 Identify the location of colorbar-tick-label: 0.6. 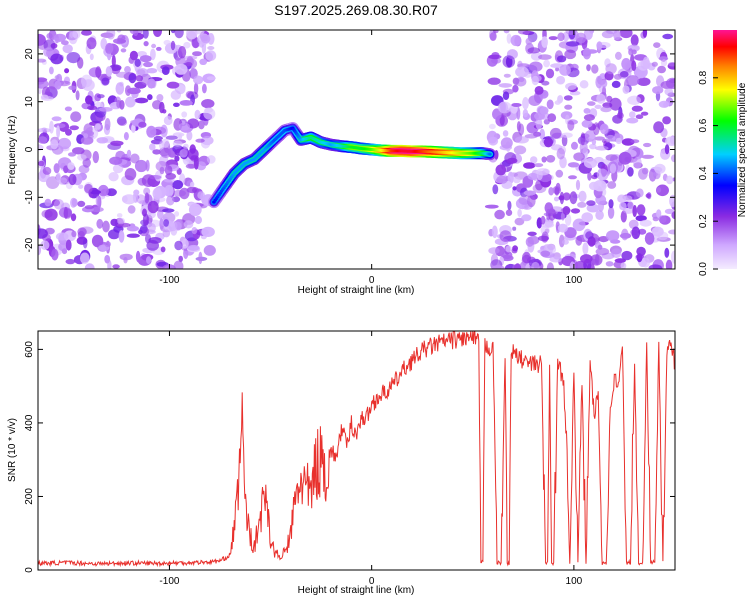
(703, 125).